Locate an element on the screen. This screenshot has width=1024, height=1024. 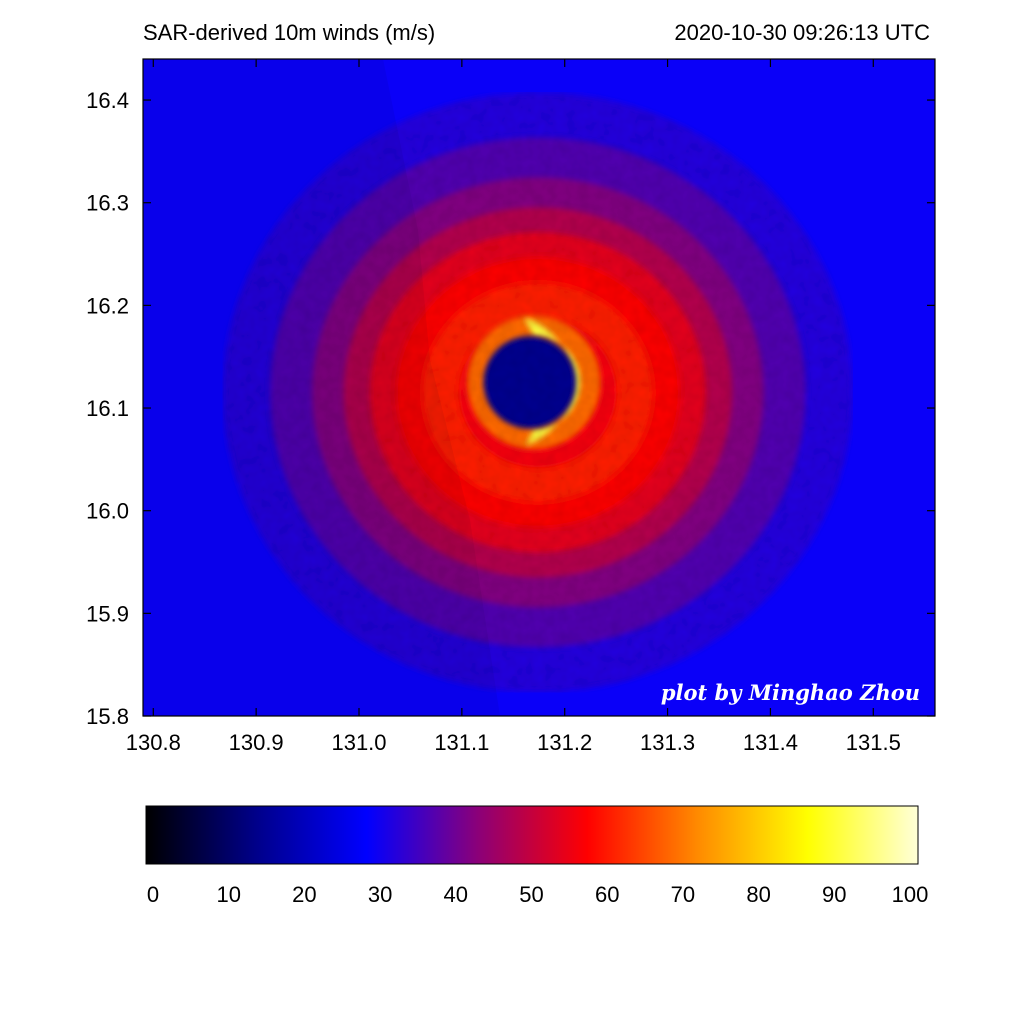
colorbar-tick-label: 10 is located at coordinates (228, 894).